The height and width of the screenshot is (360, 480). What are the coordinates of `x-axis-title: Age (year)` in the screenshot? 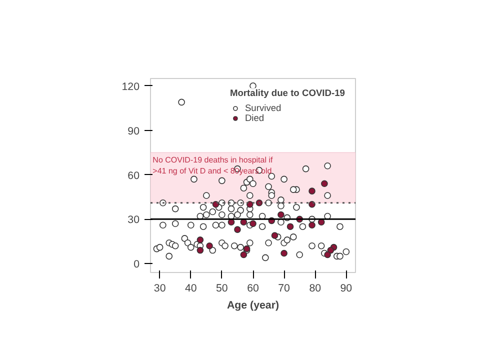 It's located at (253, 306).